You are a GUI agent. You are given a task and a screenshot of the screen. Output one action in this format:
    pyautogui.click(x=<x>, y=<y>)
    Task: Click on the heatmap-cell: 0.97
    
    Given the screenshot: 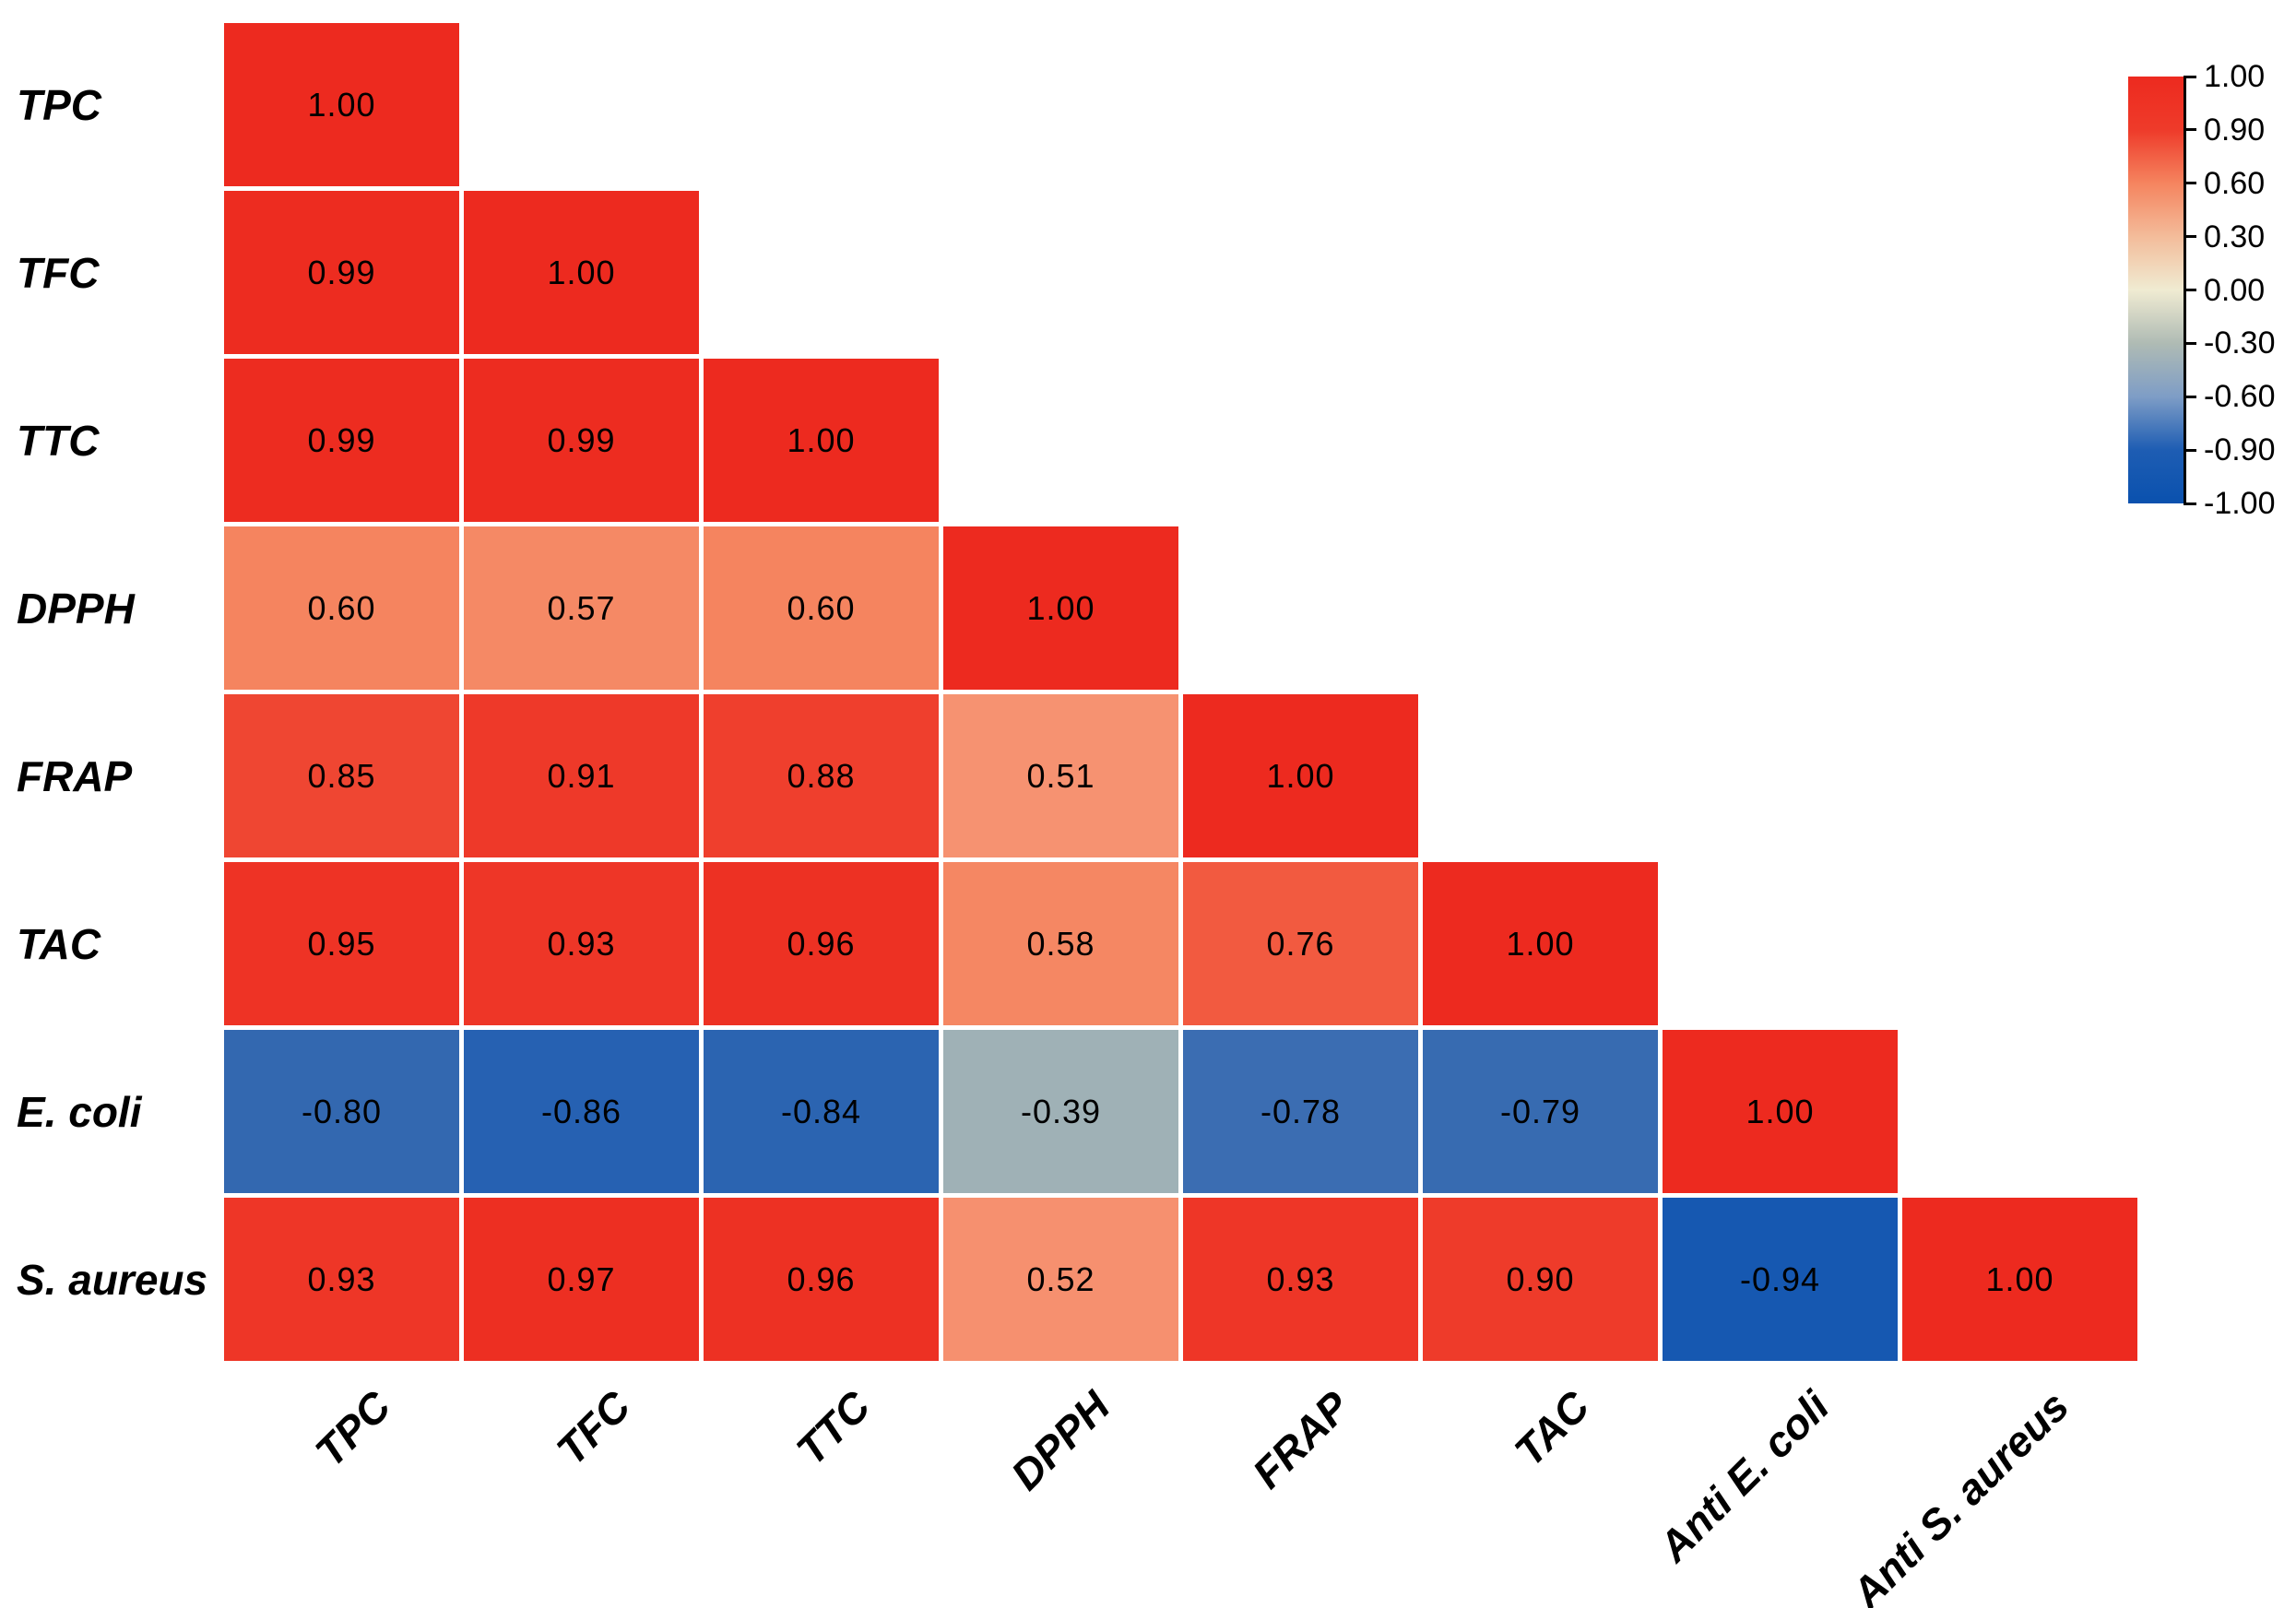 What is the action you would take?
    pyautogui.click(x=581, y=1279)
    